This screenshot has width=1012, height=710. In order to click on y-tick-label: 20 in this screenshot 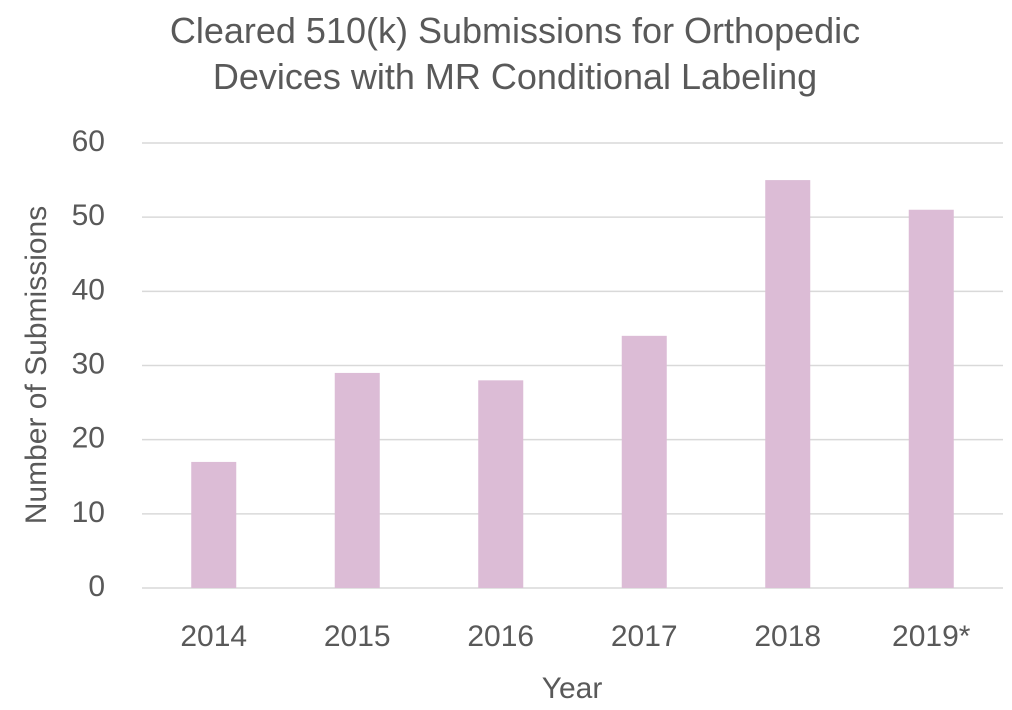, I will do `click(88, 438)`.